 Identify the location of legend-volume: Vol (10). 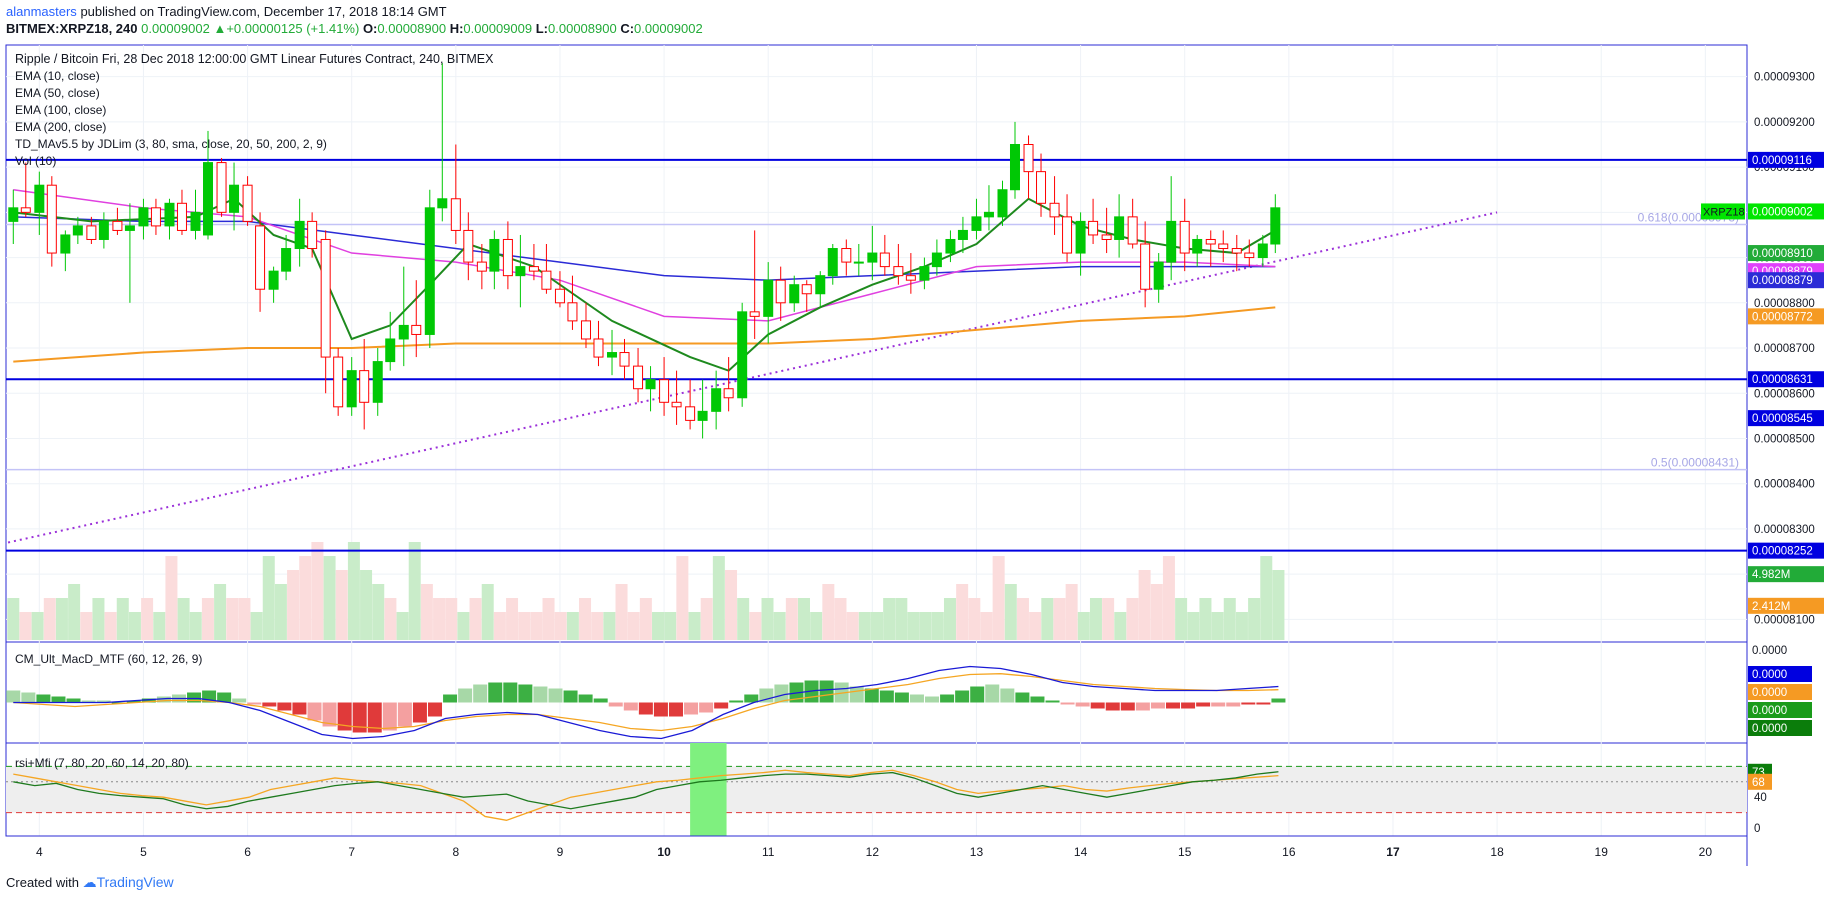
(36, 161).